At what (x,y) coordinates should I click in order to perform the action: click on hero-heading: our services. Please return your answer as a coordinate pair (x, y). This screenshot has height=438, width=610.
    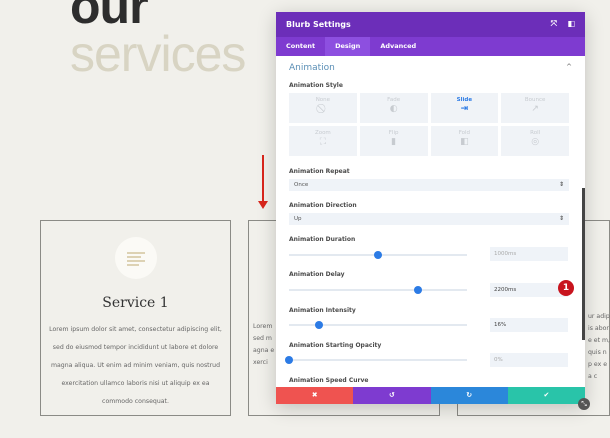
    Looking at the image, I should click on (172, 39).